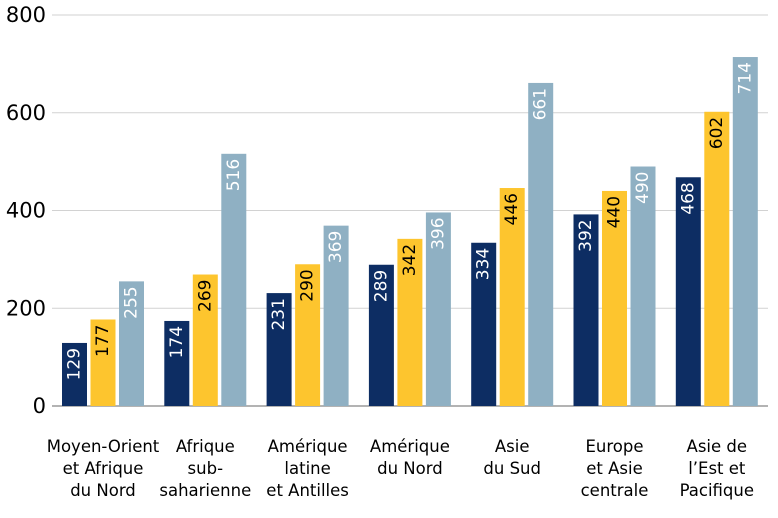 The image size is (778, 518). I want to click on y-tick-label: 600, so click(26, 113).